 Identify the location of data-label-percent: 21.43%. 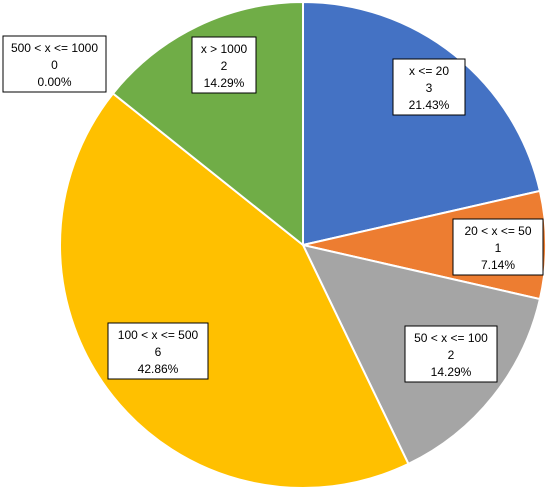
(429, 105).